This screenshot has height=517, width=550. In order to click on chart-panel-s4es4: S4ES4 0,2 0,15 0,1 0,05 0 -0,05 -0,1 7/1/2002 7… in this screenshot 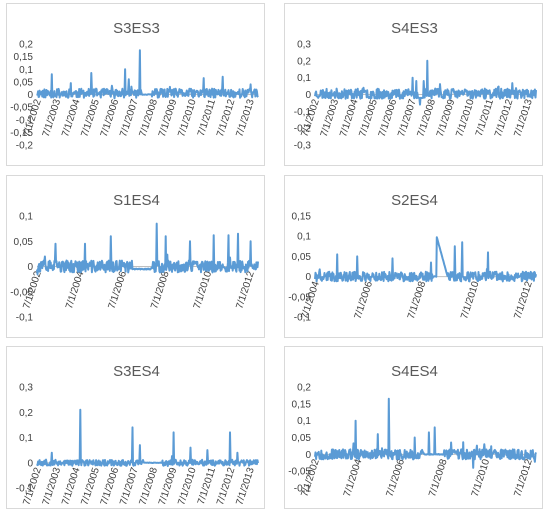, I will do `click(413, 427)`.